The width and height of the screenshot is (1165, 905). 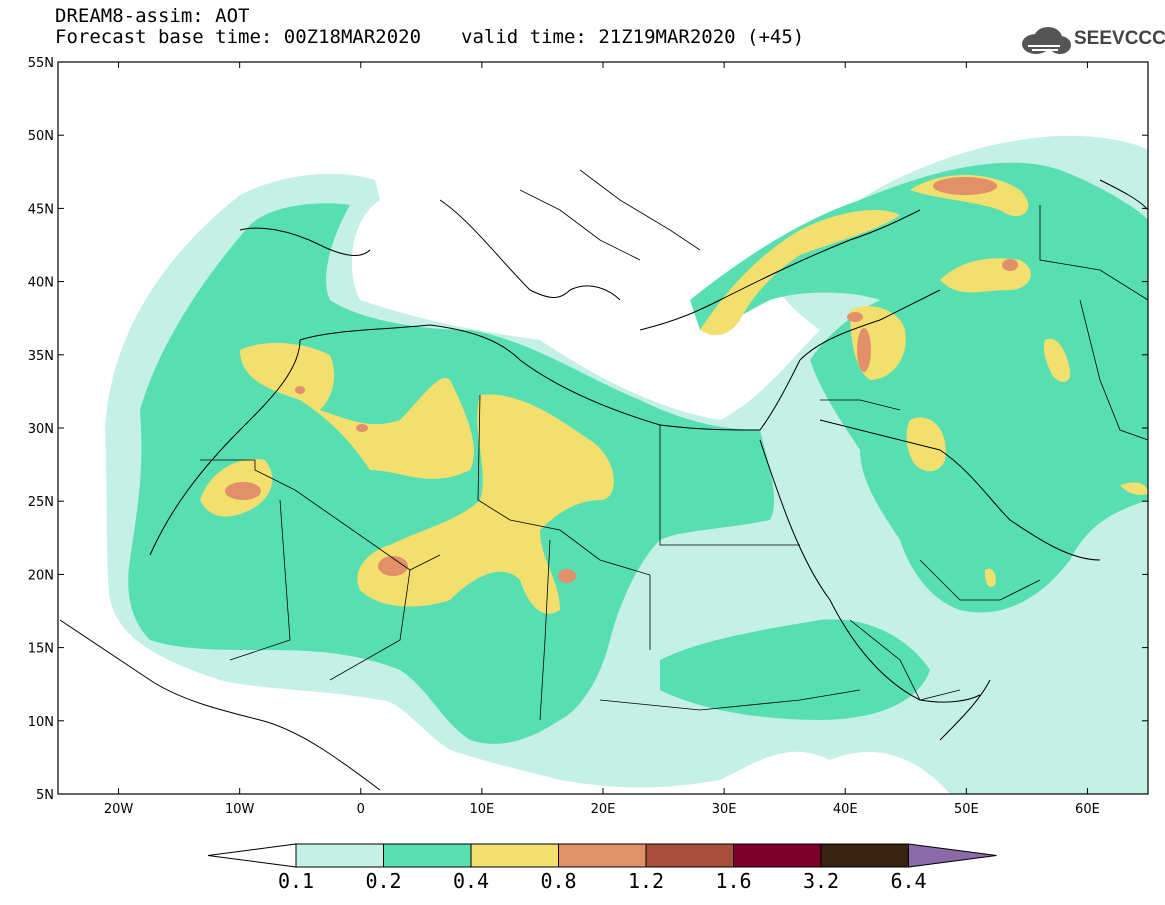 I want to click on lon-tick-label: 60E, so click(x=1087, y=809).